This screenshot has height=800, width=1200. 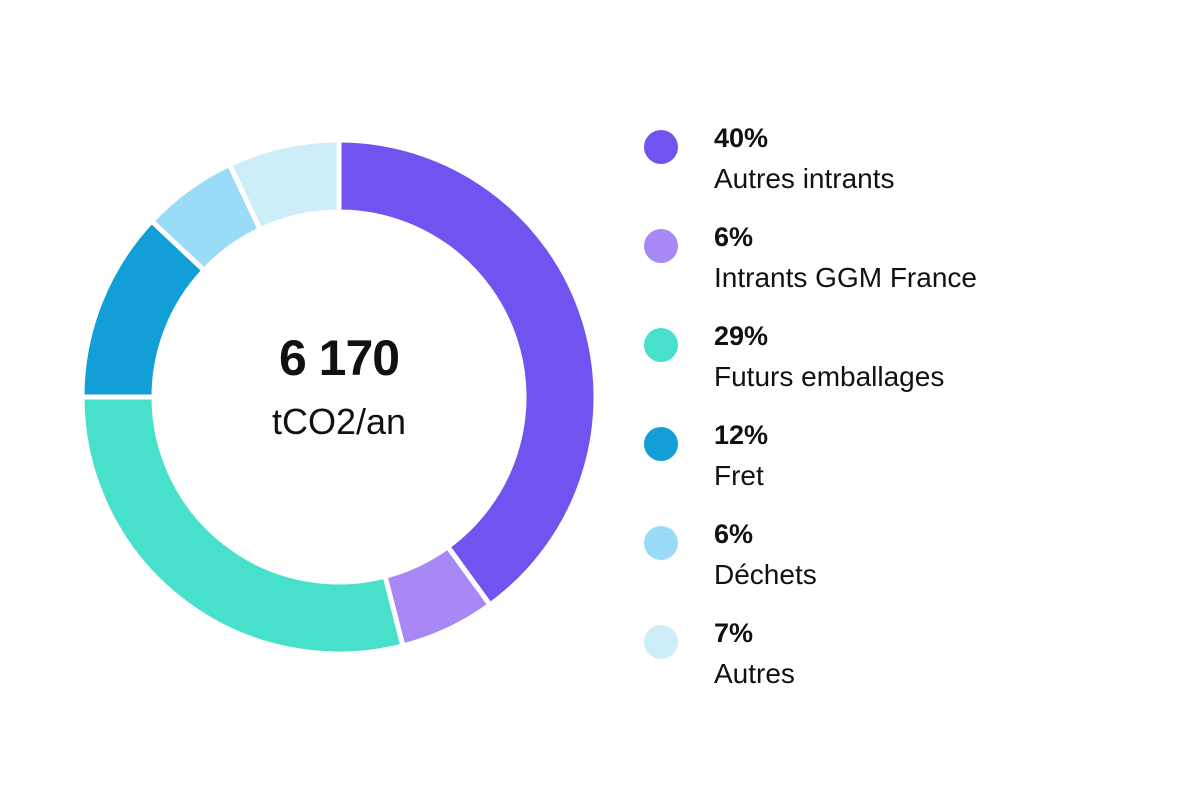 I want to click on legend-percentage: 40%, so click(x=741, y=138).